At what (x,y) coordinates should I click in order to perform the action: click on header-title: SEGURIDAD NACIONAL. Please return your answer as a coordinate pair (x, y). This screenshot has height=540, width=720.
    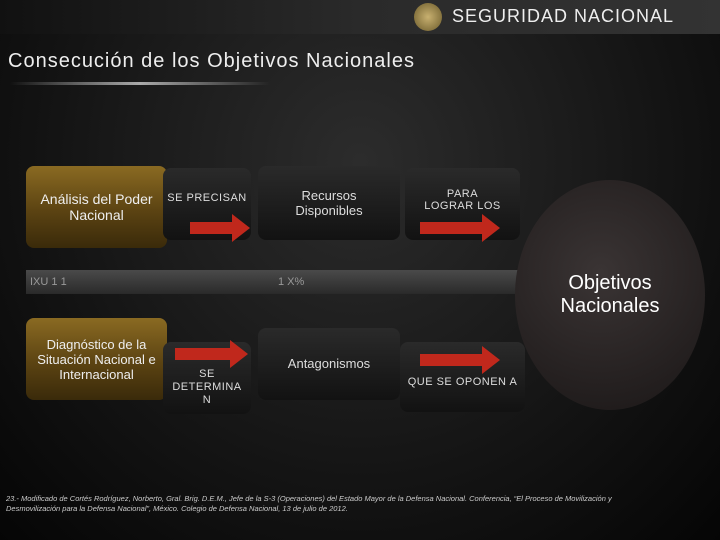
    Looking at the image, I should click on (563, 16).